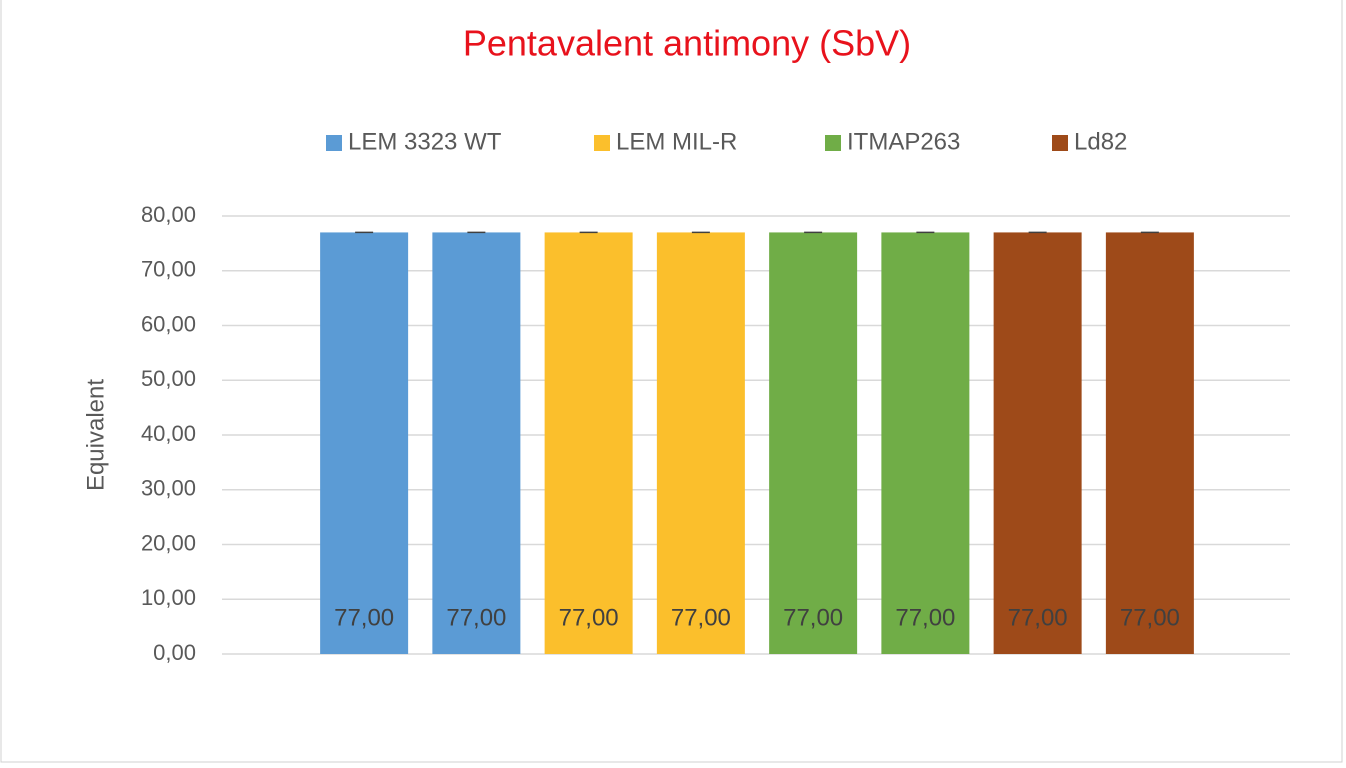 The height and width of the screenshot is (768, 1346). What do you see at coordinates (687, 43) in the screenshot?
I see `chart-title: Pentavalent antimony (SbV)` at bounding box center [687, 43].